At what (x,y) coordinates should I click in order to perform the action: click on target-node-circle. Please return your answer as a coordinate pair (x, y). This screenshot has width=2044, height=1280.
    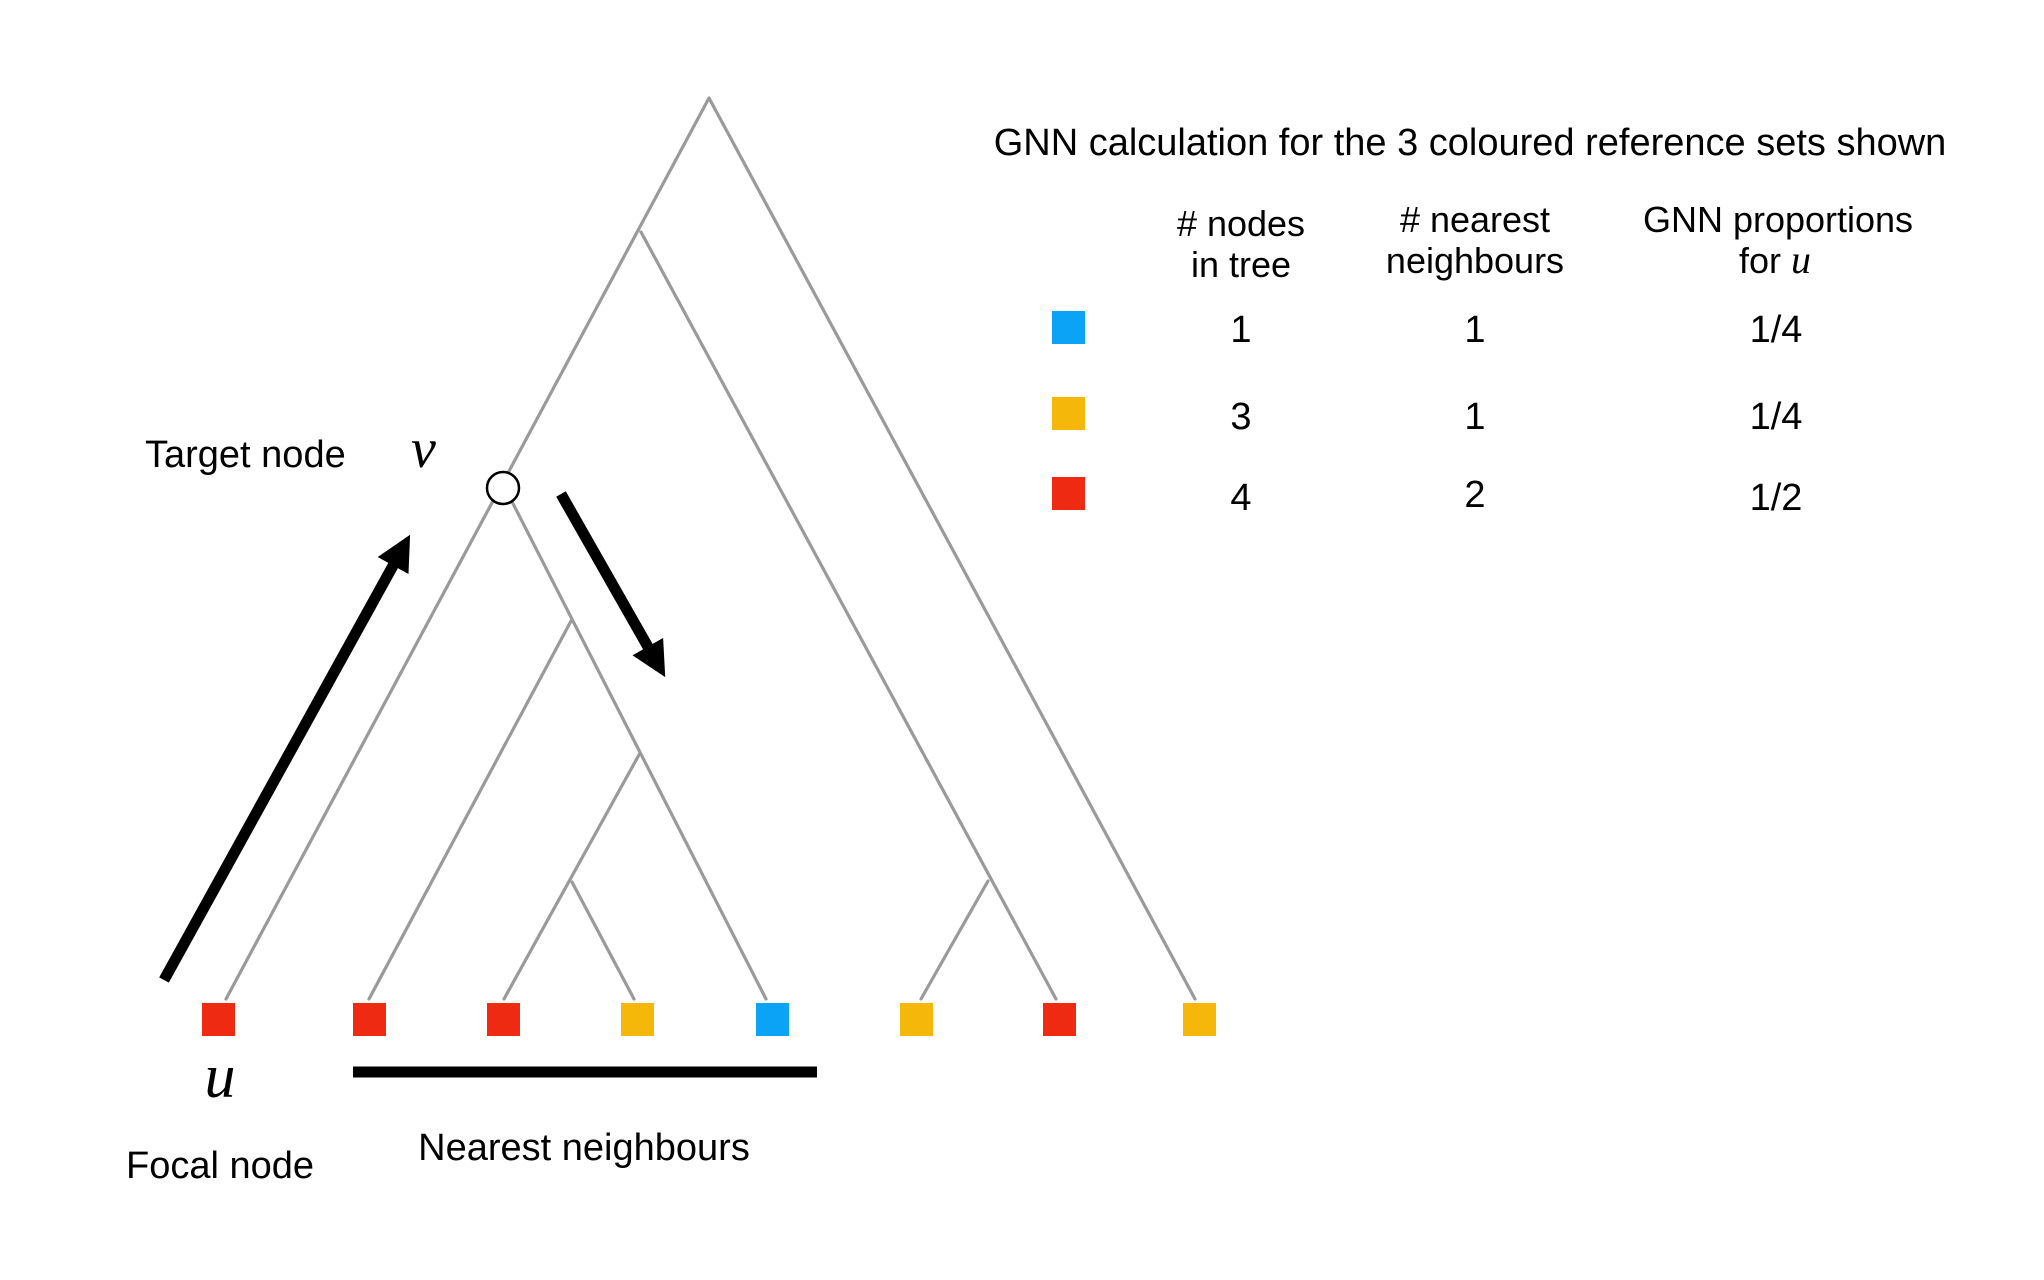
    Looking at the image, I should click on (503, 488).